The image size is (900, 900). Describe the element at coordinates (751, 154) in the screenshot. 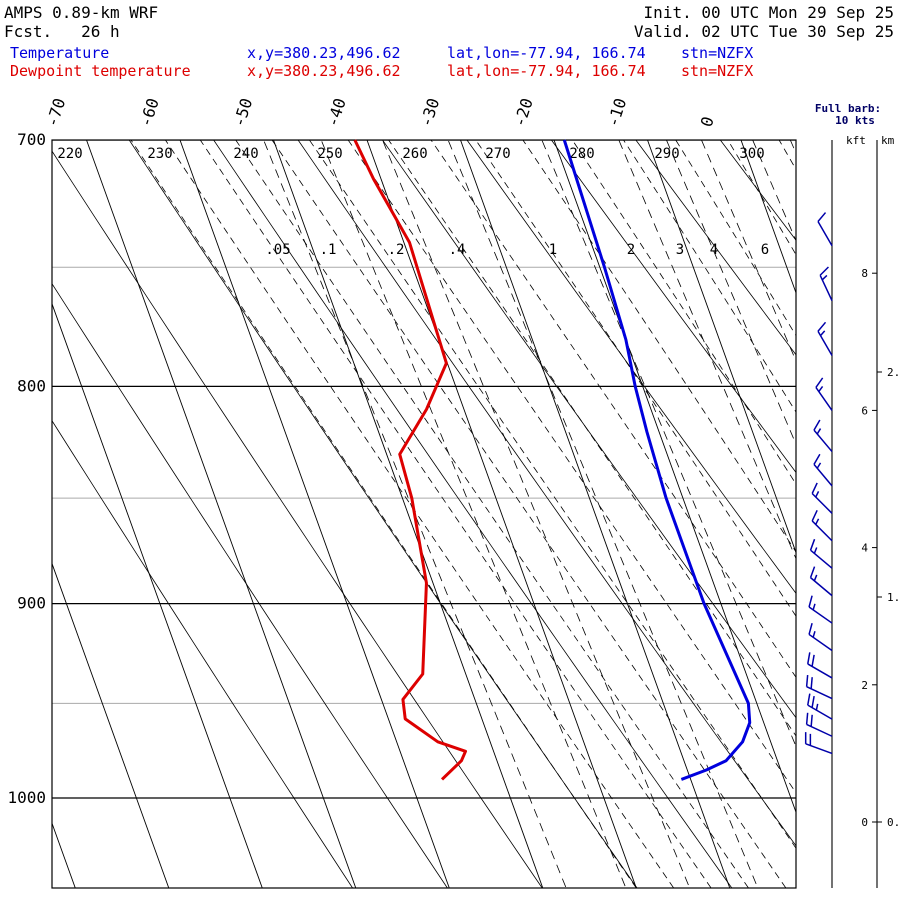

I see `dry-adiabat-label: 300` at that location.